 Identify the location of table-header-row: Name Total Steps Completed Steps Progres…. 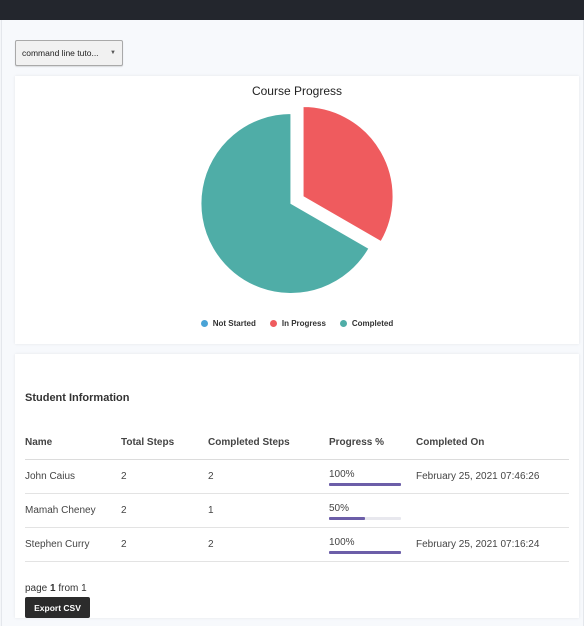
(297, 442).